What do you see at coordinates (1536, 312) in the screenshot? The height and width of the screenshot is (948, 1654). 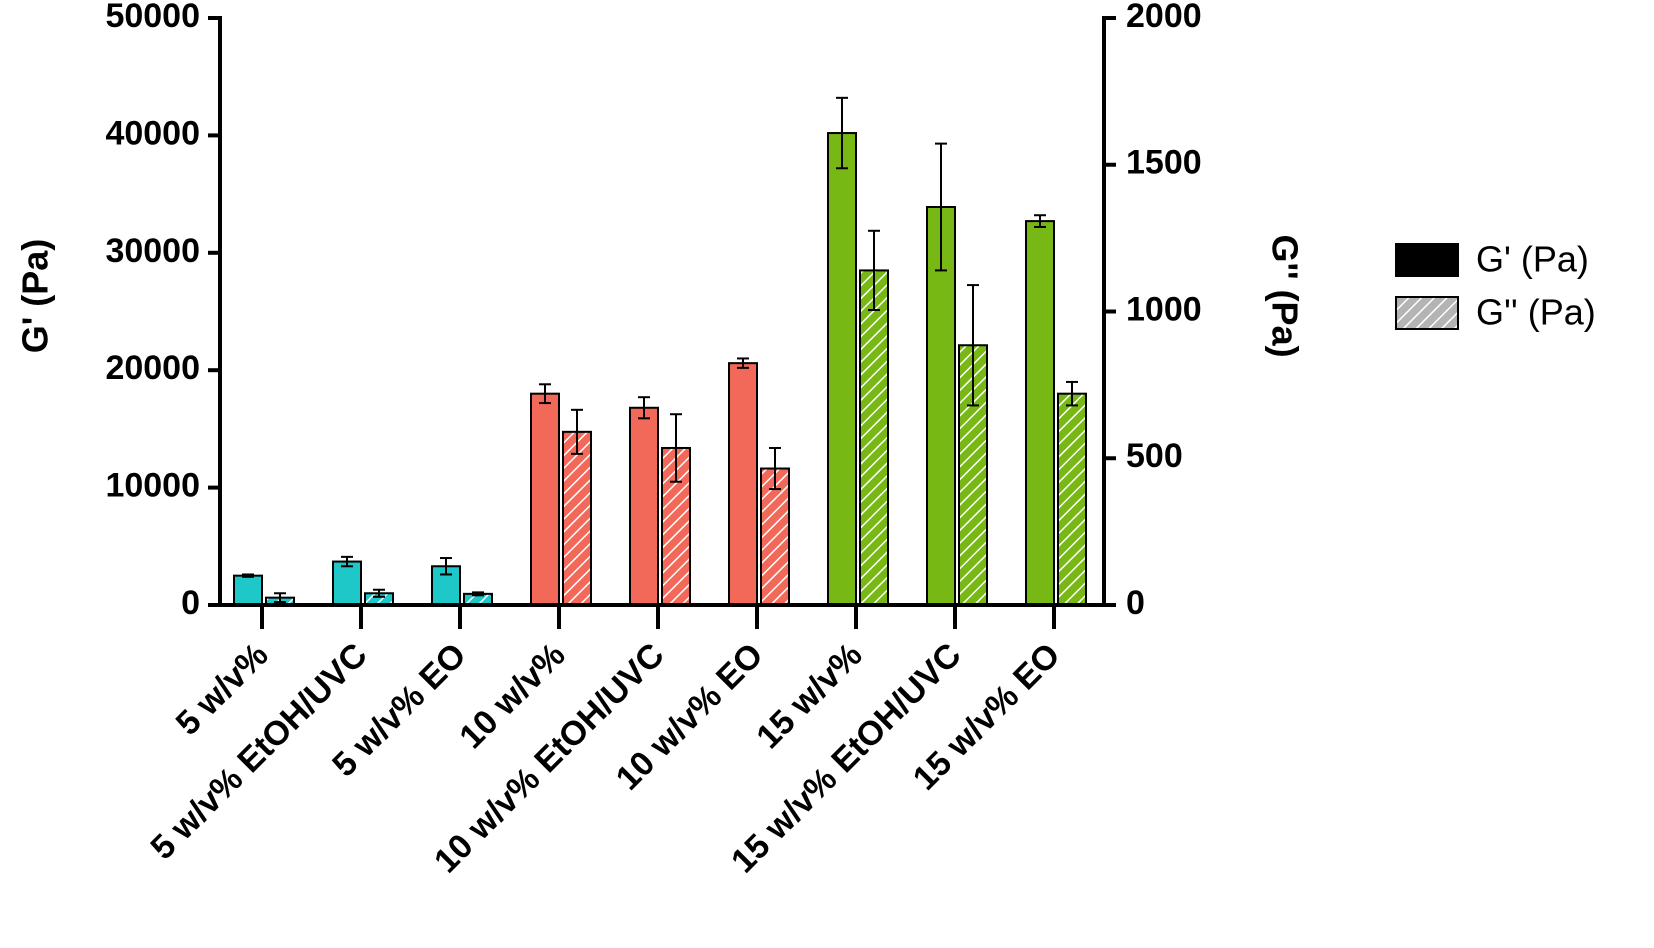 I see `legend-label-g-double-prime: G'' (Pa)` at bounding box center [1536, 312].